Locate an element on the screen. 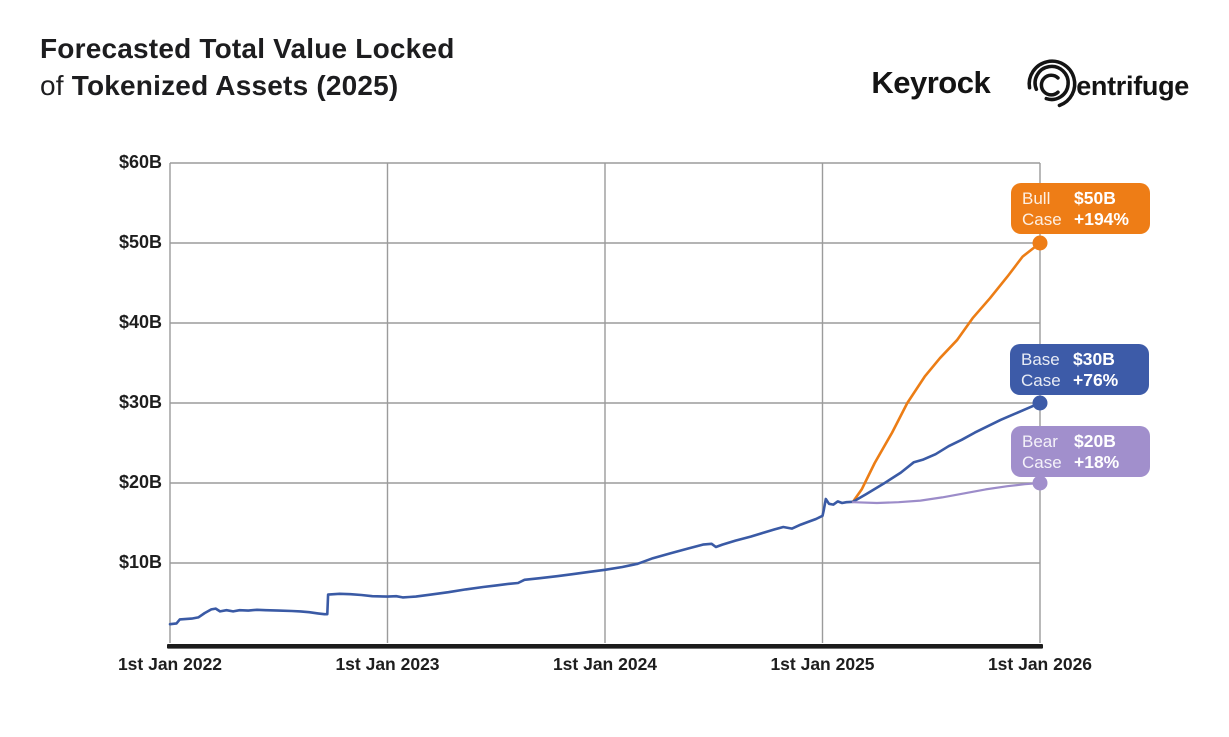 Image resolution: width=1229 pixels, height=737 pixels. logo-row: Keyrock entrifuge is located at coordinates (1030, 83).